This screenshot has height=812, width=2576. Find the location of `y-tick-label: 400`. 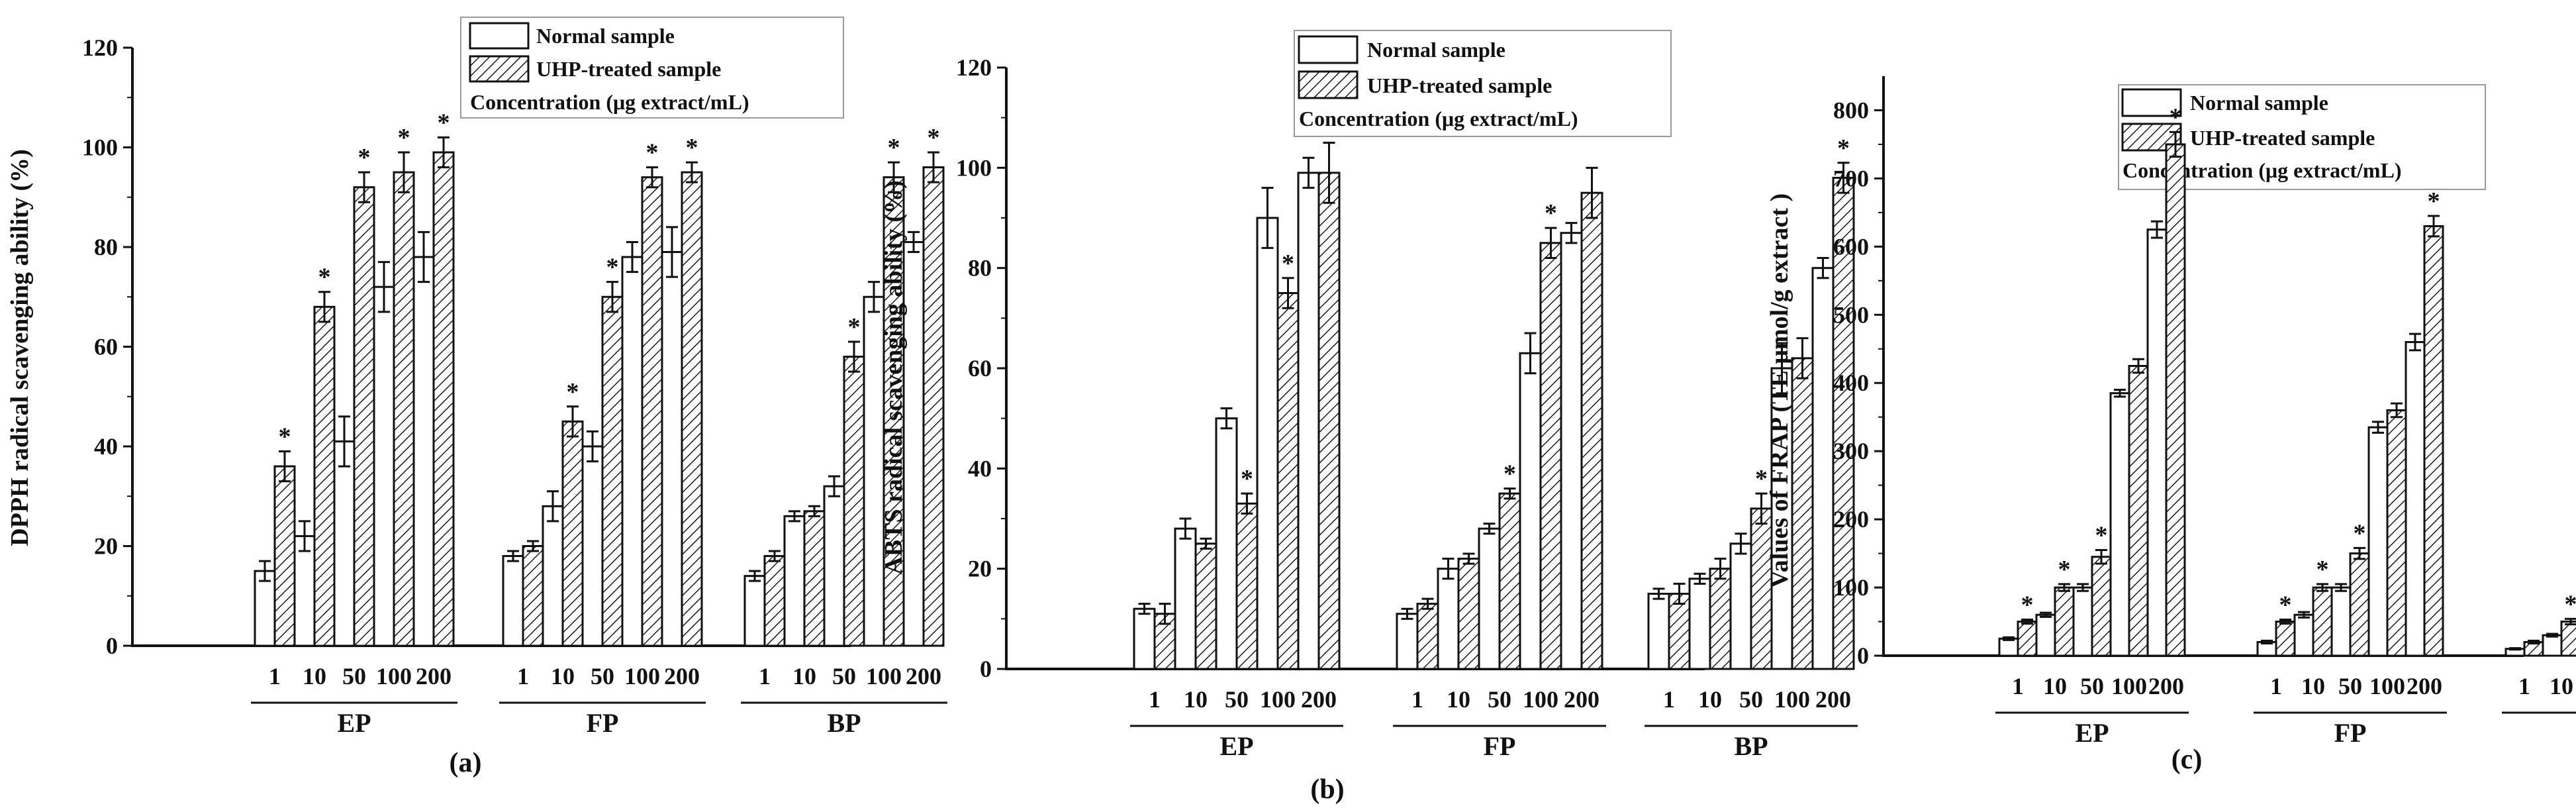

y-tick-label: 400 is located at coordinates (1851, 383).